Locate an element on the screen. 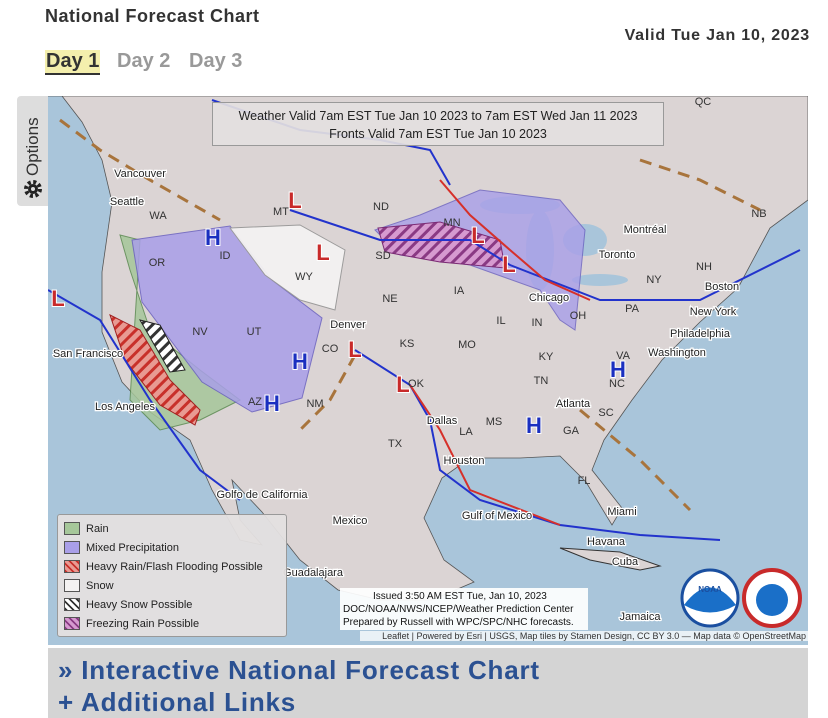 This screenshot has width=828, height=718. place-label: IL is located at coordinates (500, 321).